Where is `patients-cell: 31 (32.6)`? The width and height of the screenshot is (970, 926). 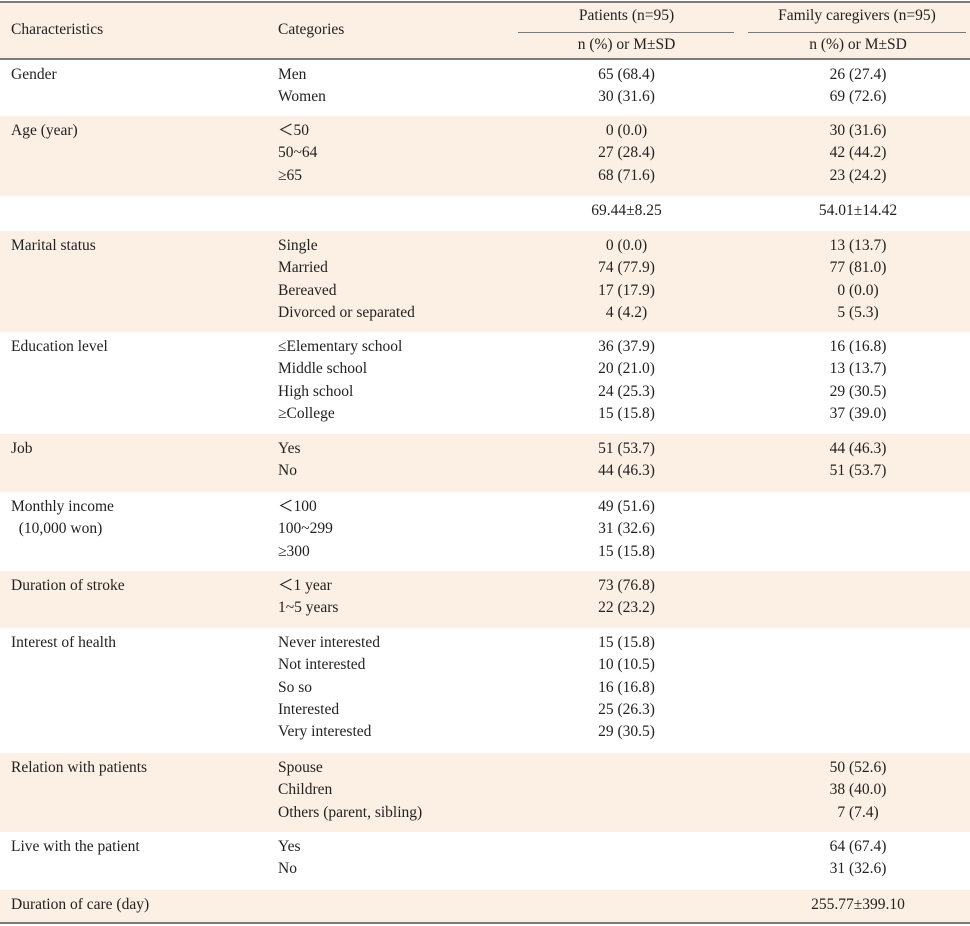
patients-cell: 31 (32.6) is located at coordinates (626, 529).